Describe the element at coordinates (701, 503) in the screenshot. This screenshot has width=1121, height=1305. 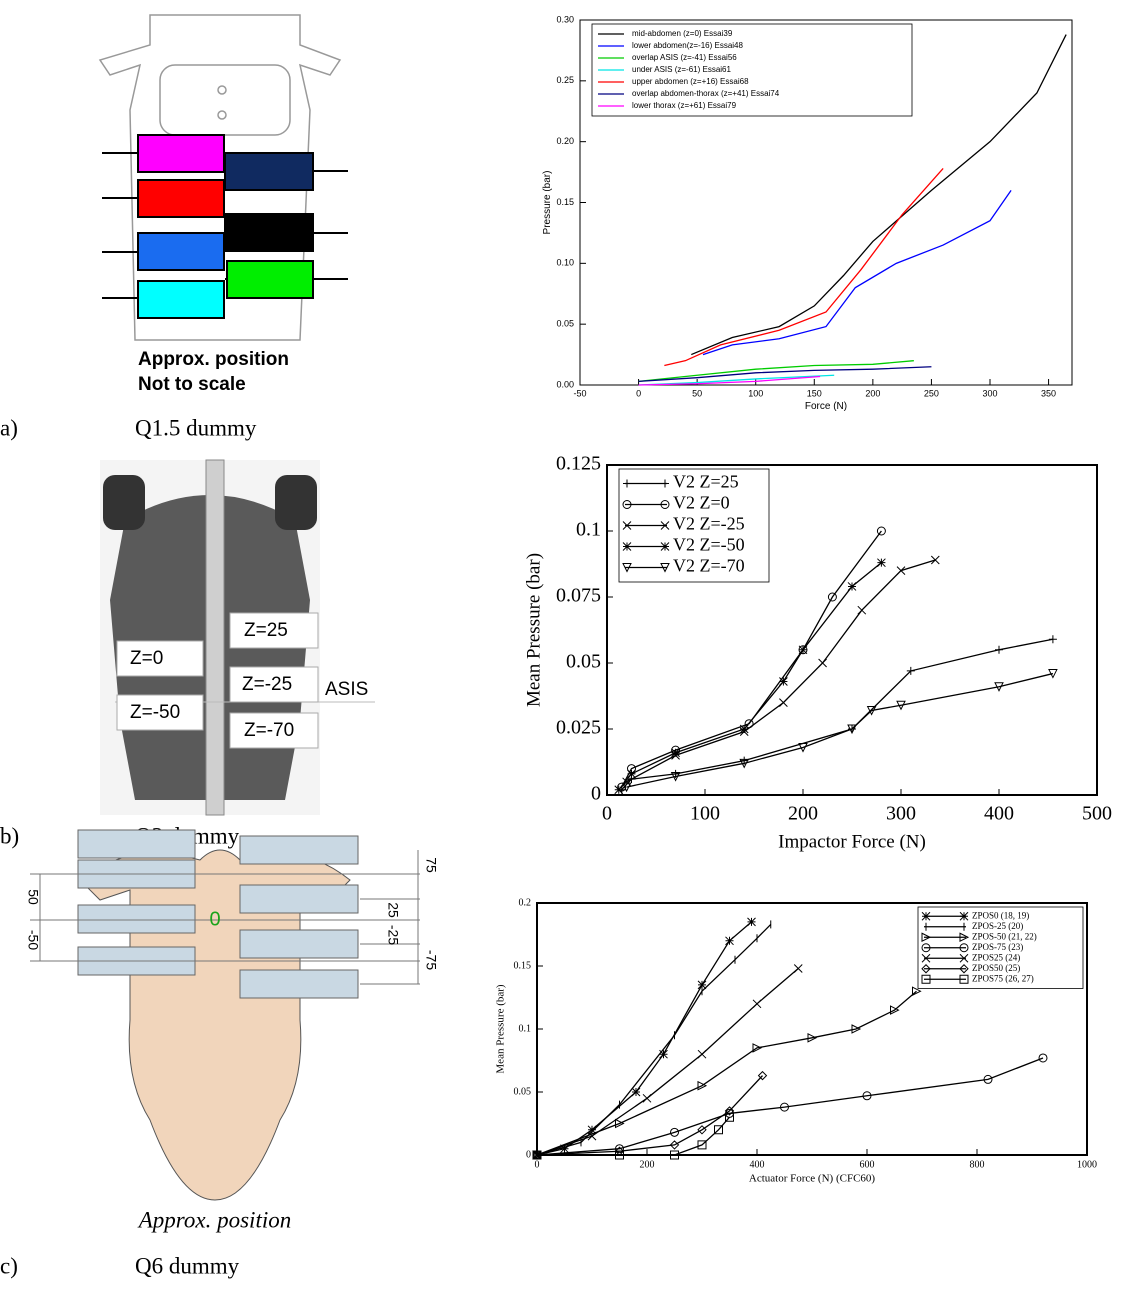
I see `legend-label: V2 Z=0` at that location.